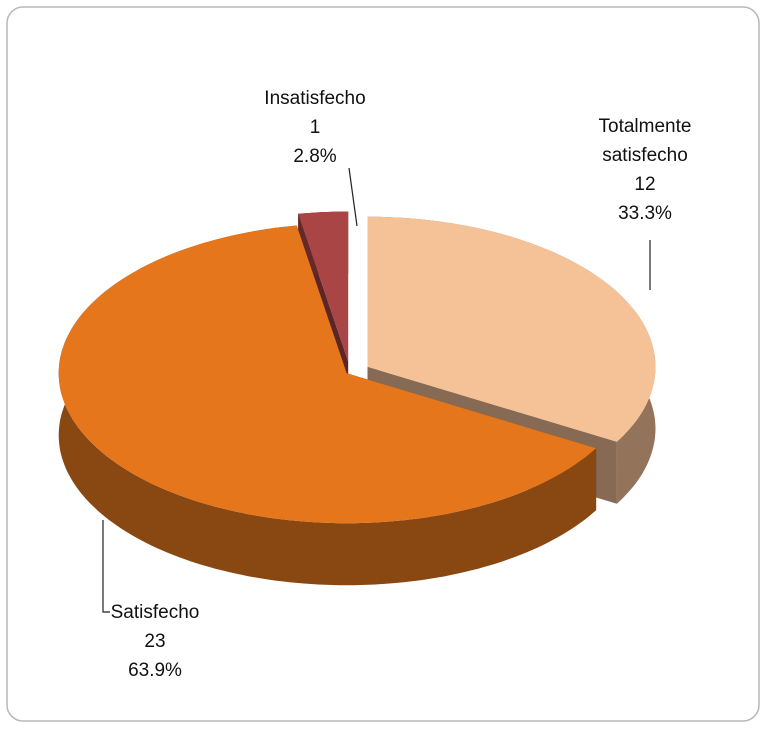  Describe the element at coordinates (645, 184) in the screenshot. I see `value-label: 12` at that location.